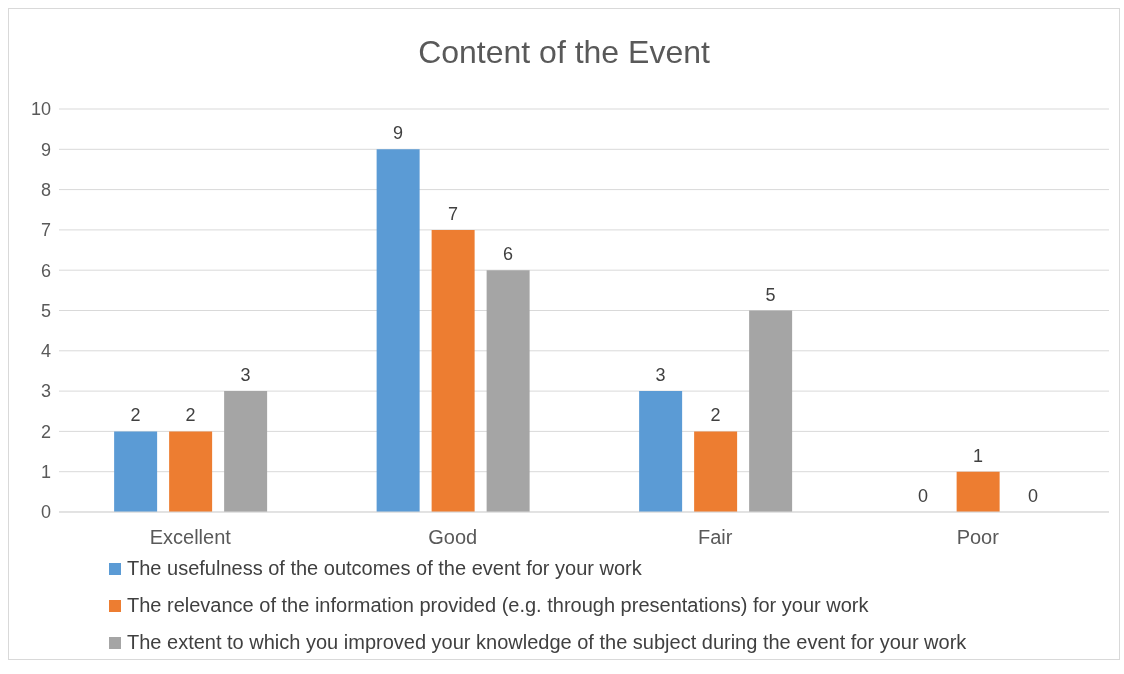 This screenshot has height=674, width=1124. Describe the element at coordinates (45, 189) in the screenshot. I see `y-tick-label: 8` at that location.